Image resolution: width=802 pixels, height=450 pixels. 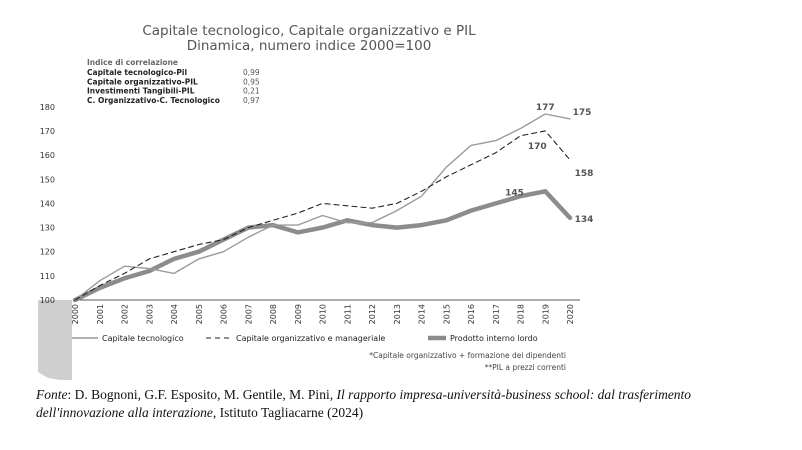 I want to click on x-tick-label: 2010, so click(x=323, y=314).